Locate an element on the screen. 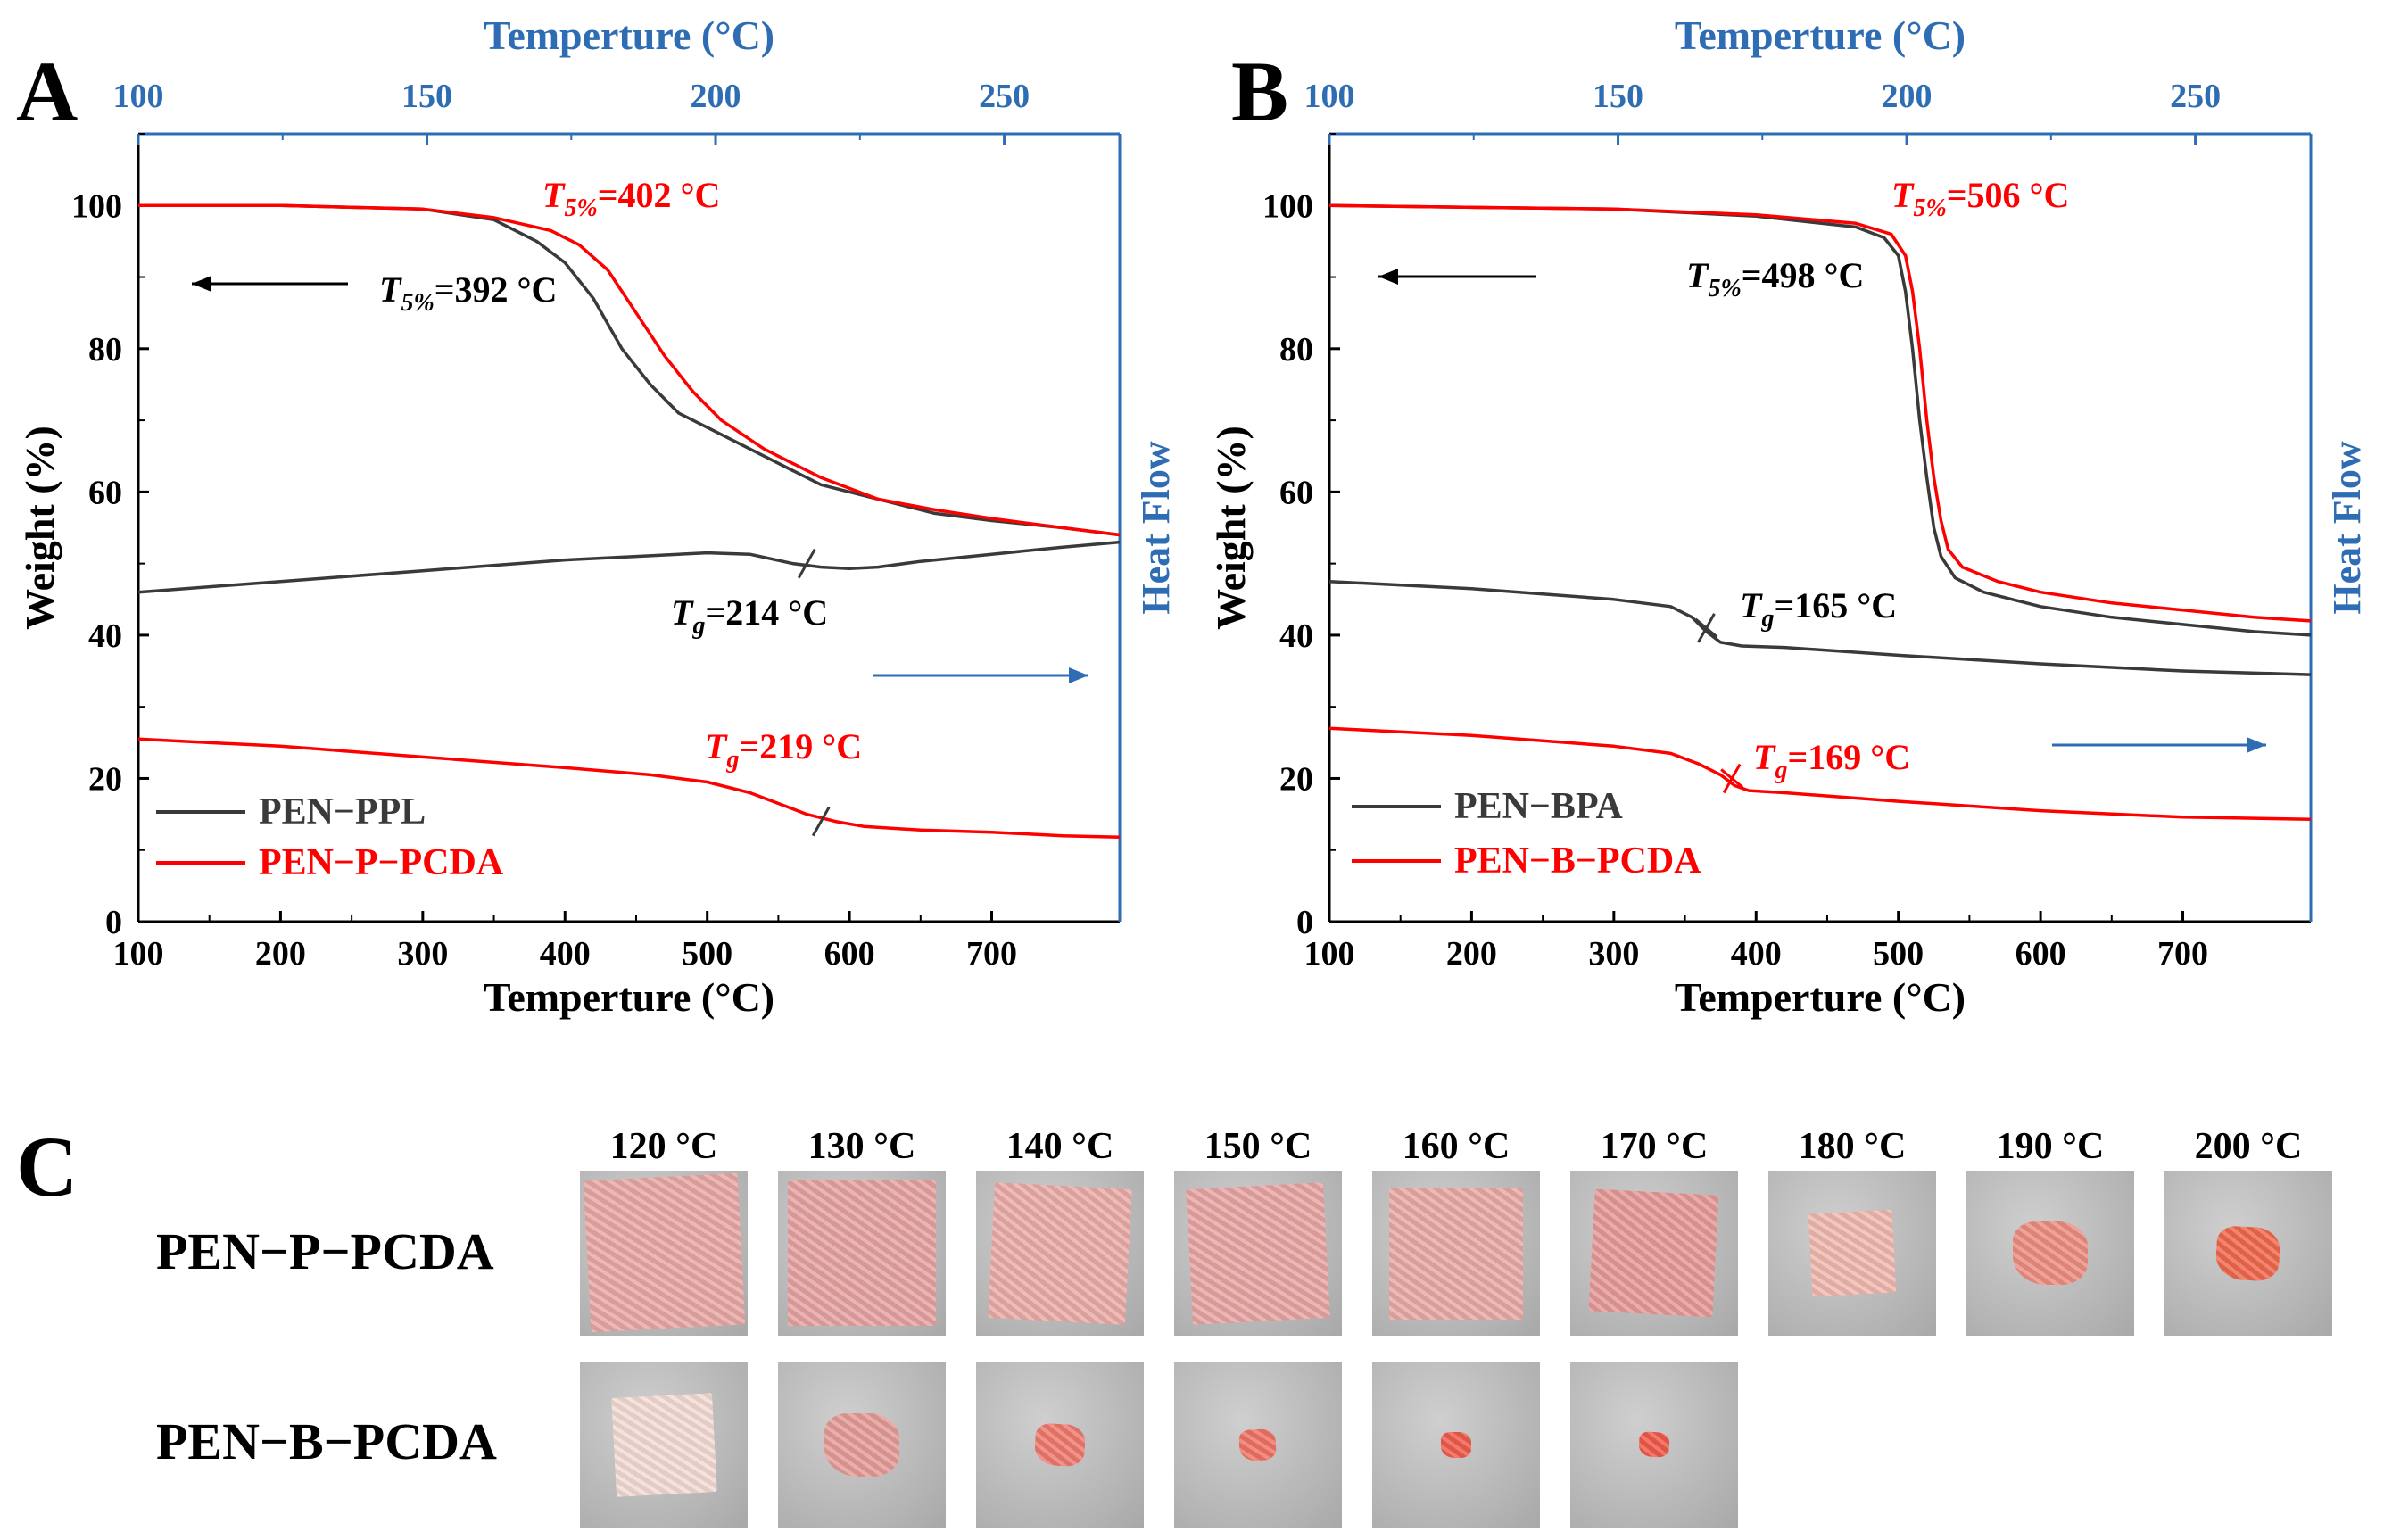  panel-label-c: C is located at coordinates (47, 1166).